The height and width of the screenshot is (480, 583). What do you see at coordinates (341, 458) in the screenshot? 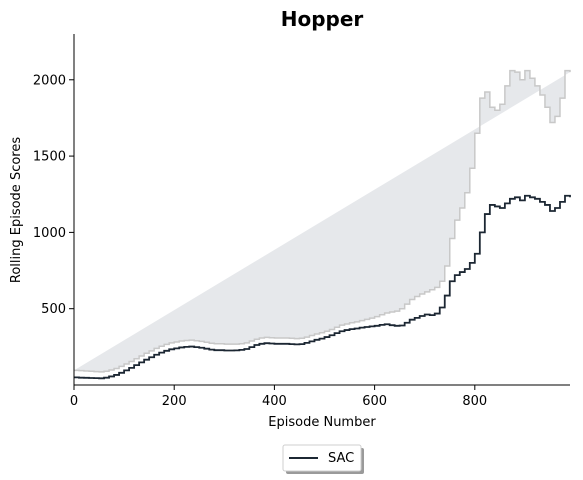
I see `legend-label-sac: SAC` at bounding box center [341, 458].